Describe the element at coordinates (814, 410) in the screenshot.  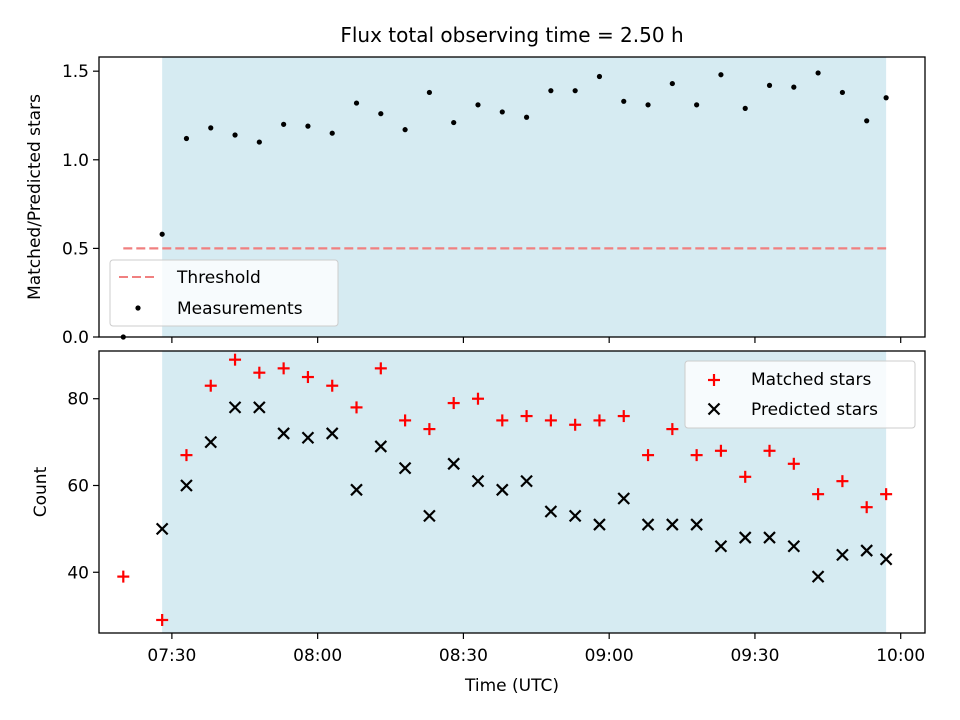
I see `legend-predicted-label: Predicted stars` at that location.